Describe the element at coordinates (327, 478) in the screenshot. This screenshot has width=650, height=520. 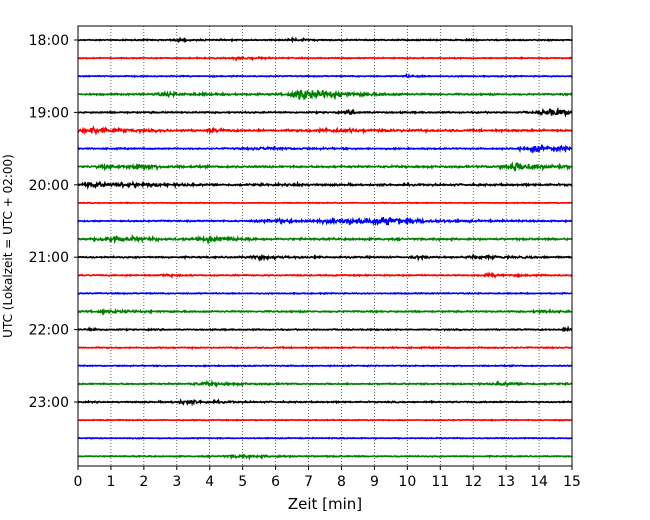
I see `x-axis: 0 1 2 3 4 5 6 7 8 9 10 11 12 13 14 15` at that location.